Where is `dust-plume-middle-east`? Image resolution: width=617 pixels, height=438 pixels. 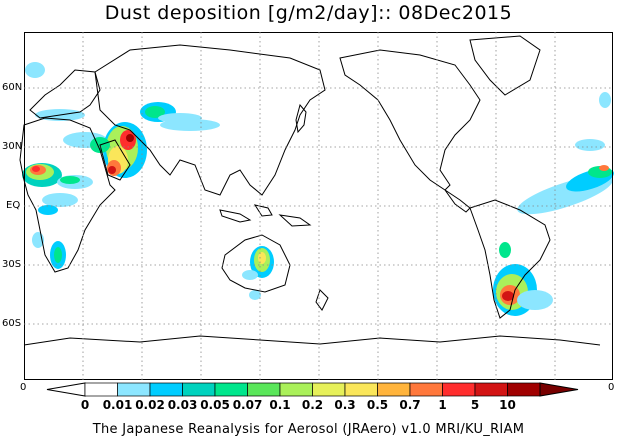 dust-plume-middle-east is located at coordinates (118, 150).